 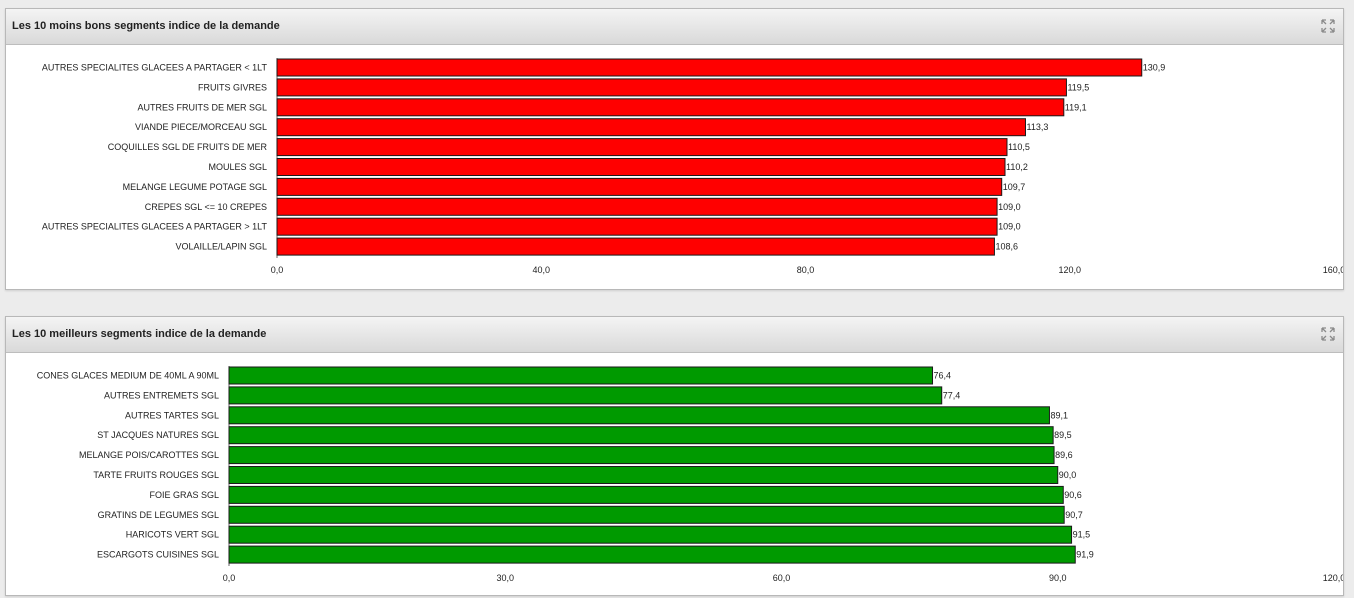 What do you see at coordinates (195, 187) in the screenshot?
I see `category-label: MELANGE LEGUME POTAGE SGL` at bounding box center [195, 187].